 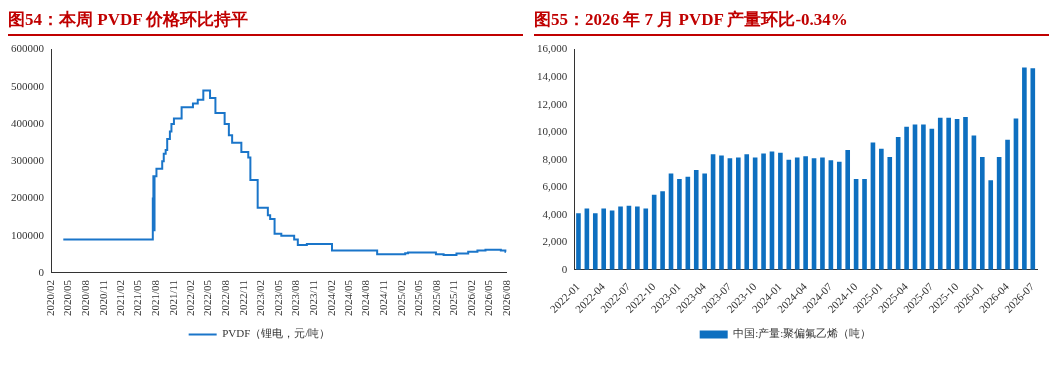 What do you see at coordinates (555, 158) in the screenshot?
I see `y-tick-label: 8,000` at bounding box center [555, 158].